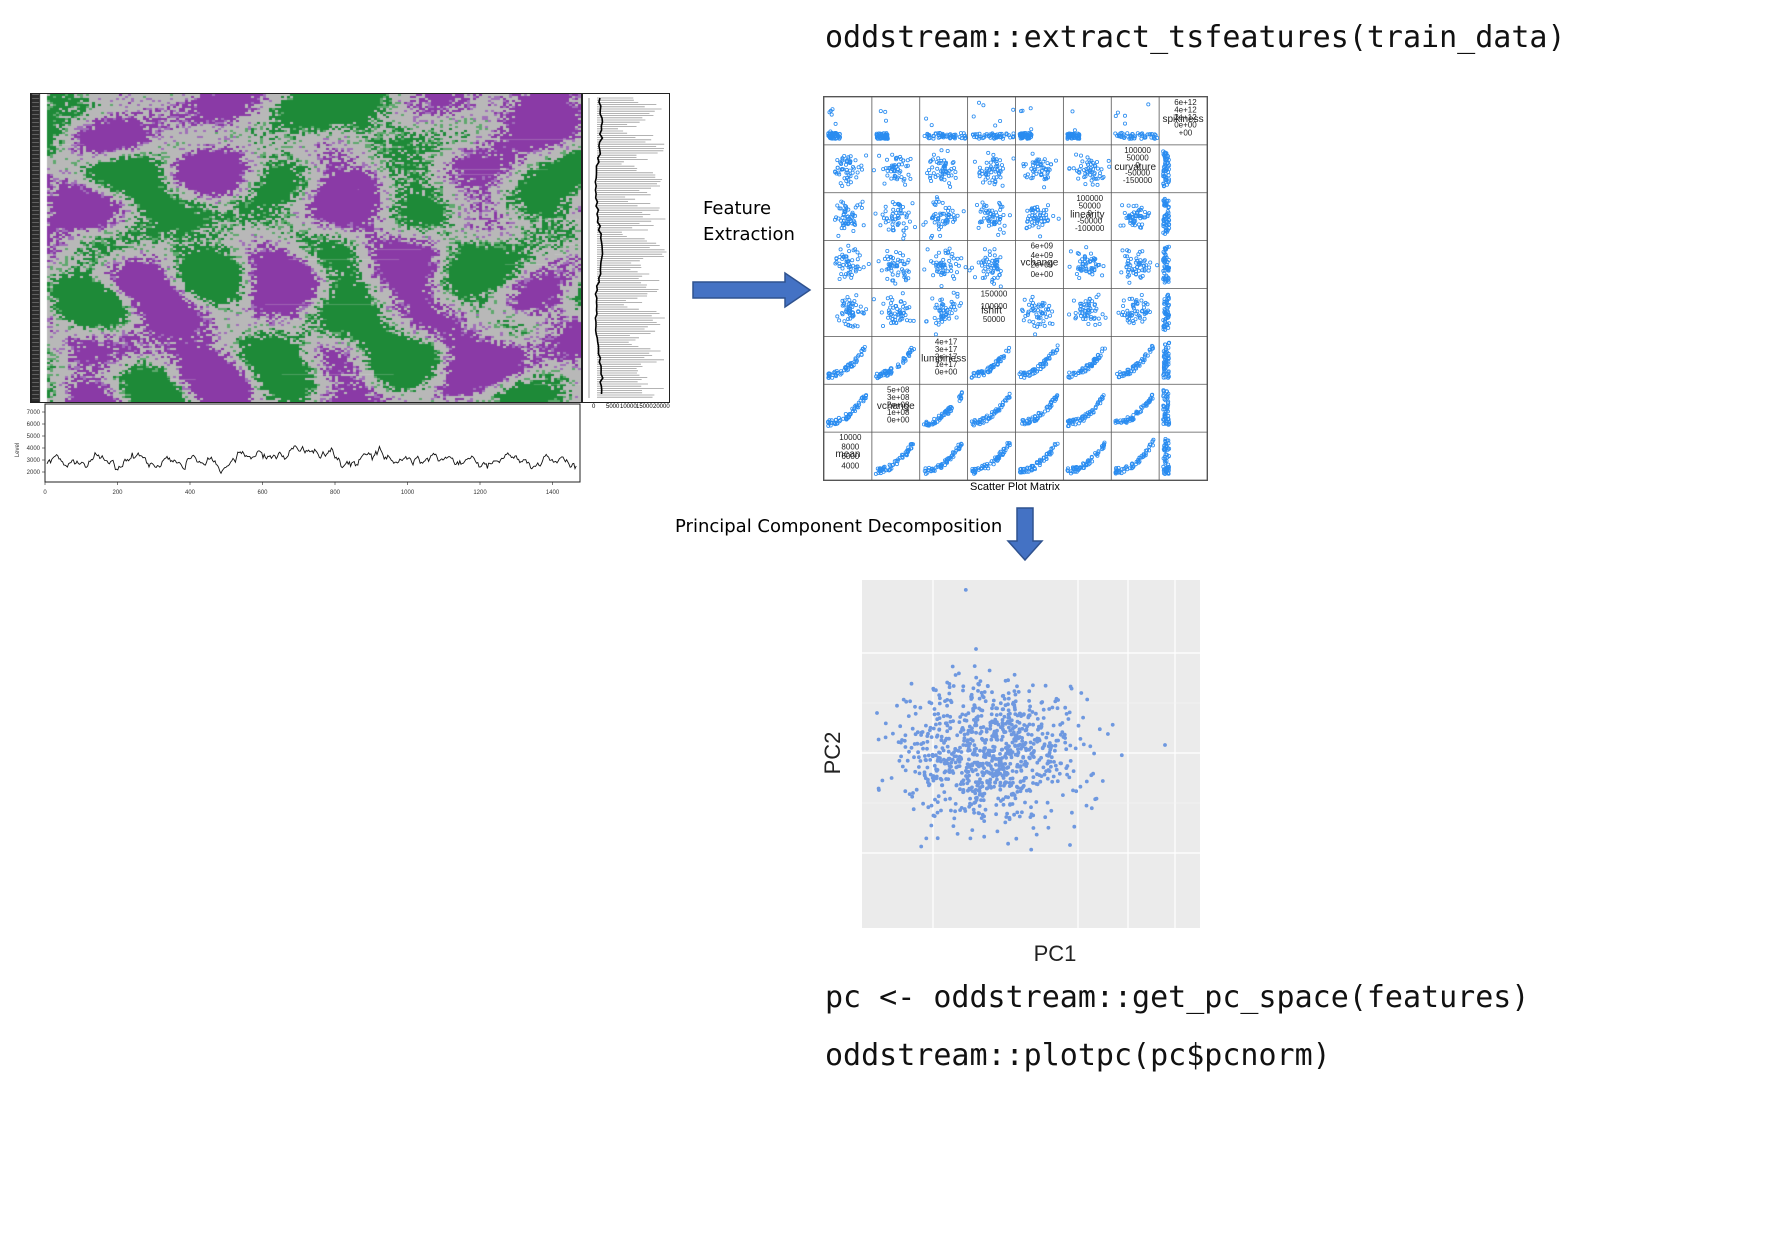  Describe the element at coordinates (18, 450) in the screenshot. I see `level-axis-label: Level` at that location.